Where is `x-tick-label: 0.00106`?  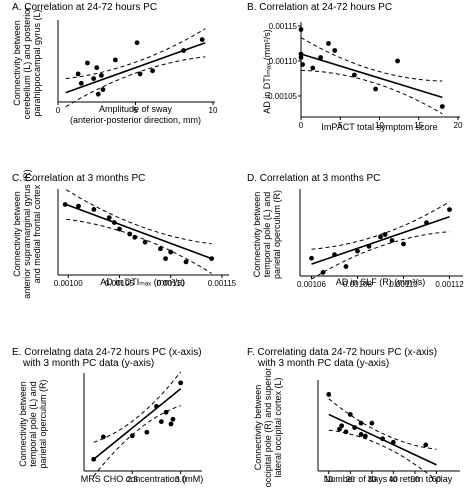
x-tick-label: 0.00106 is located at coordinates (311, 284).